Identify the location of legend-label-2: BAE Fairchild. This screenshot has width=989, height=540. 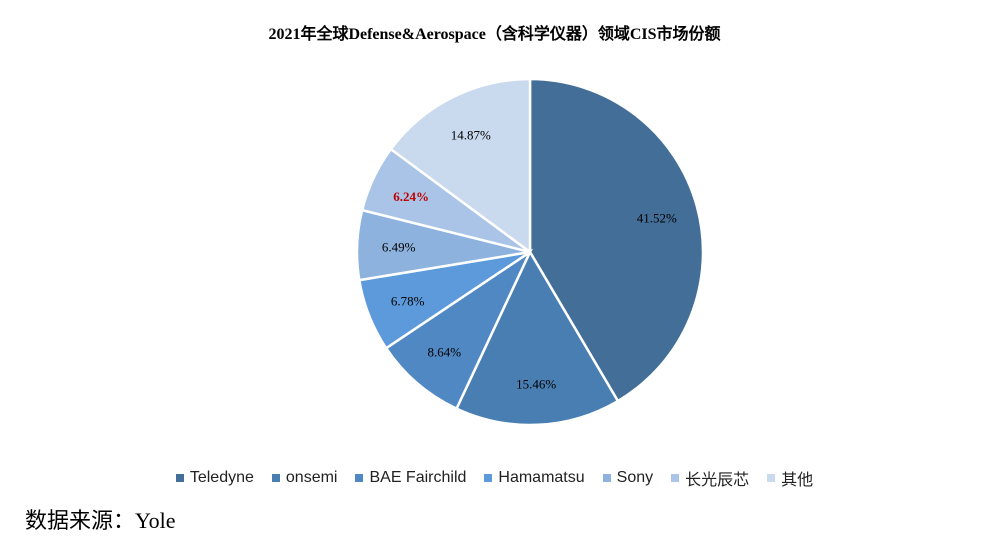
(418, 477).